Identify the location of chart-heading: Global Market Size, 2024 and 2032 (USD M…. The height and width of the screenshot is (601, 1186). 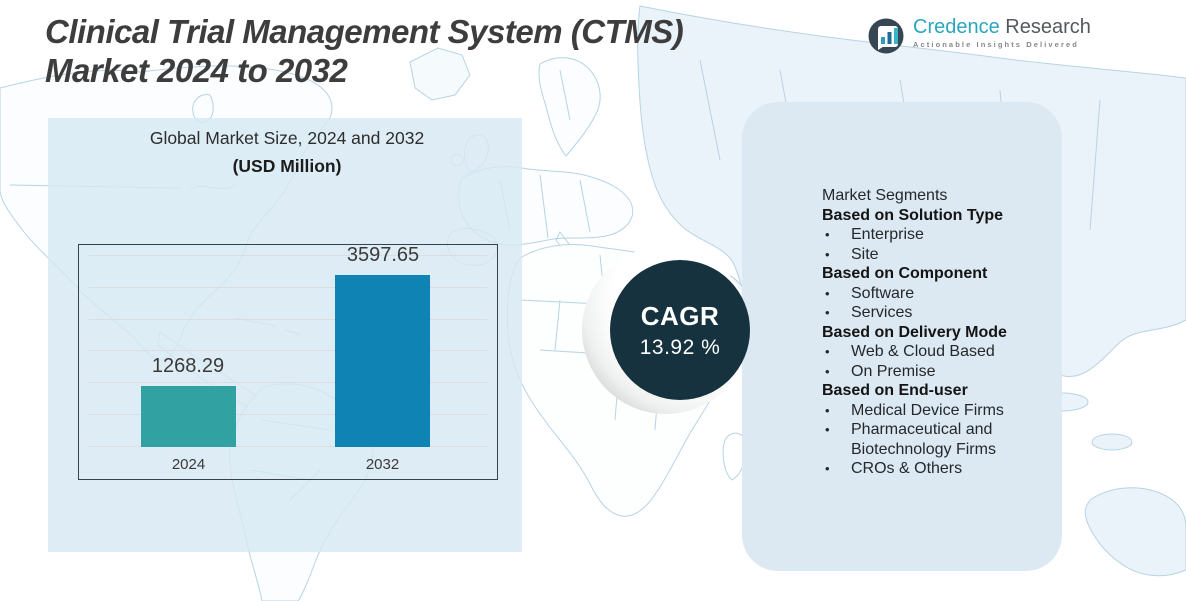
(287, 152).